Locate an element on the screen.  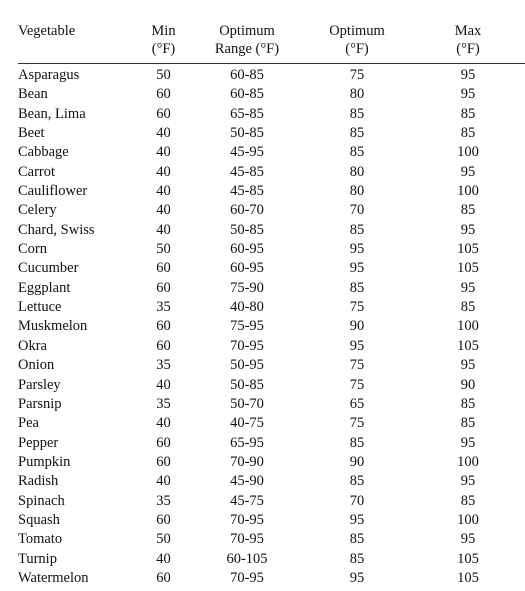
table-row: Spinach 35 45-75 70 85 is located at coordinates (271, 501).